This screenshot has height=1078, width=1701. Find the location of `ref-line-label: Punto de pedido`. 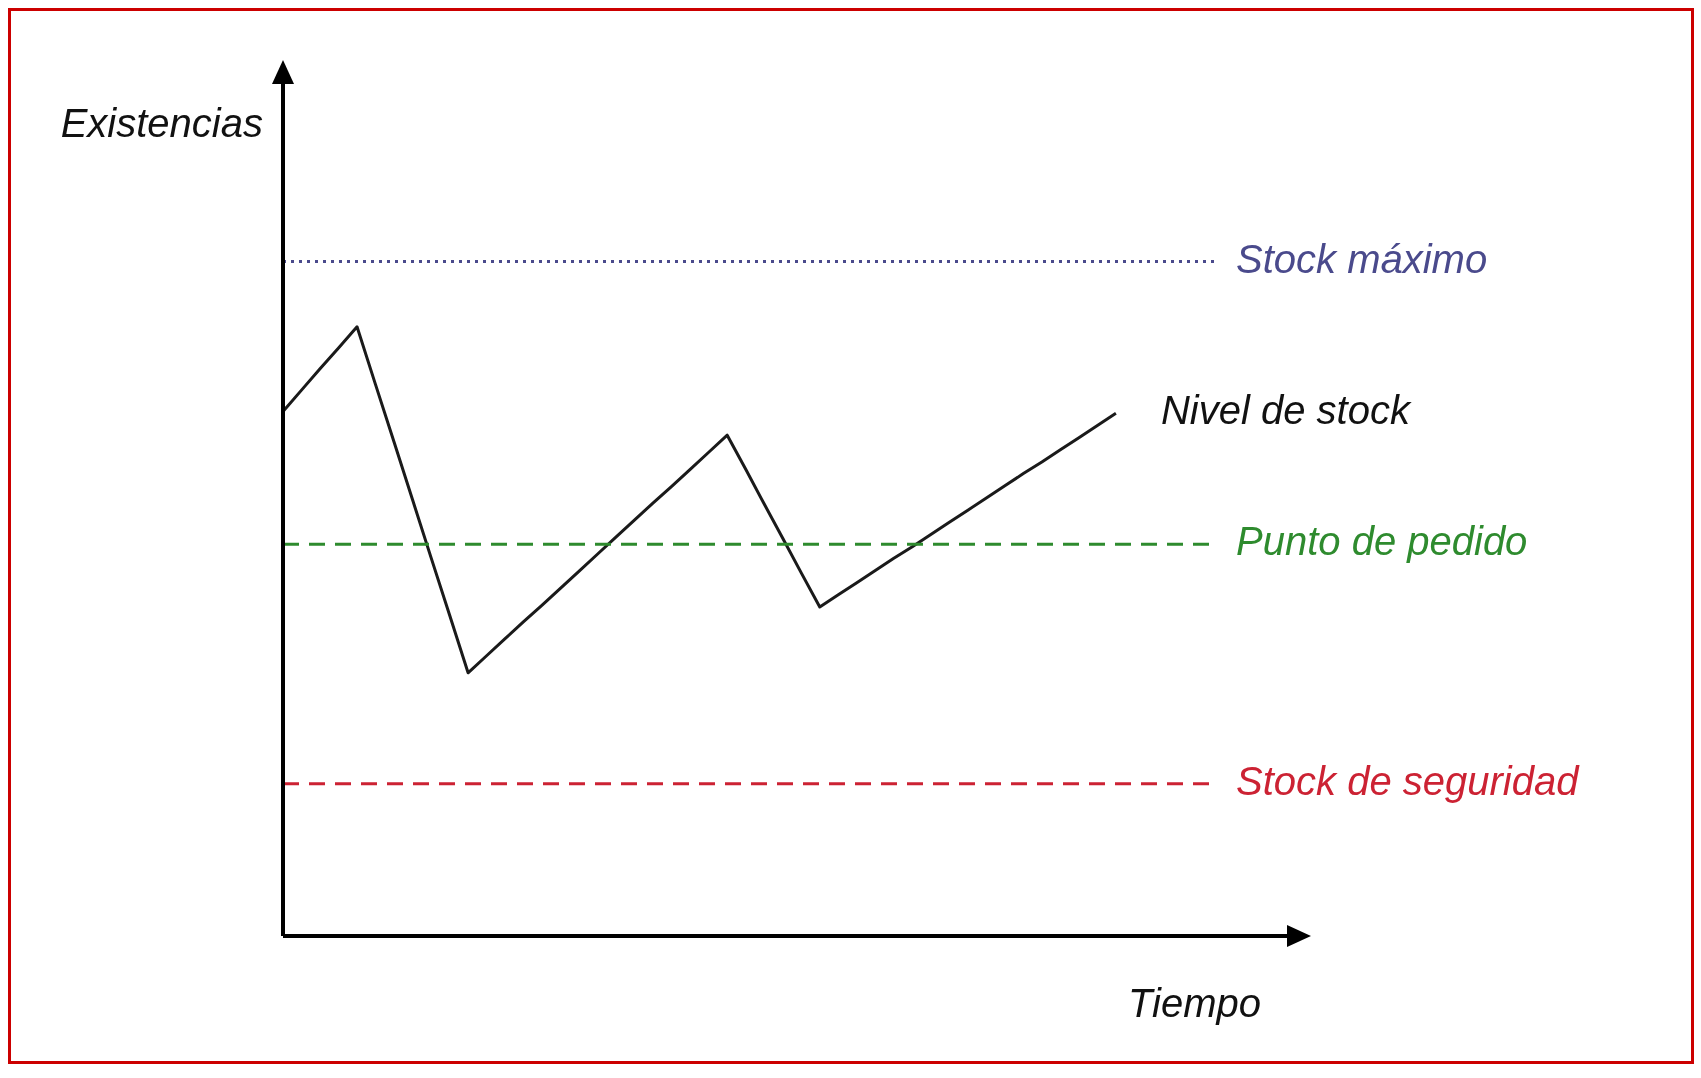

ref-line-label: Punto de pedido is located at coordinates (1382, 541).